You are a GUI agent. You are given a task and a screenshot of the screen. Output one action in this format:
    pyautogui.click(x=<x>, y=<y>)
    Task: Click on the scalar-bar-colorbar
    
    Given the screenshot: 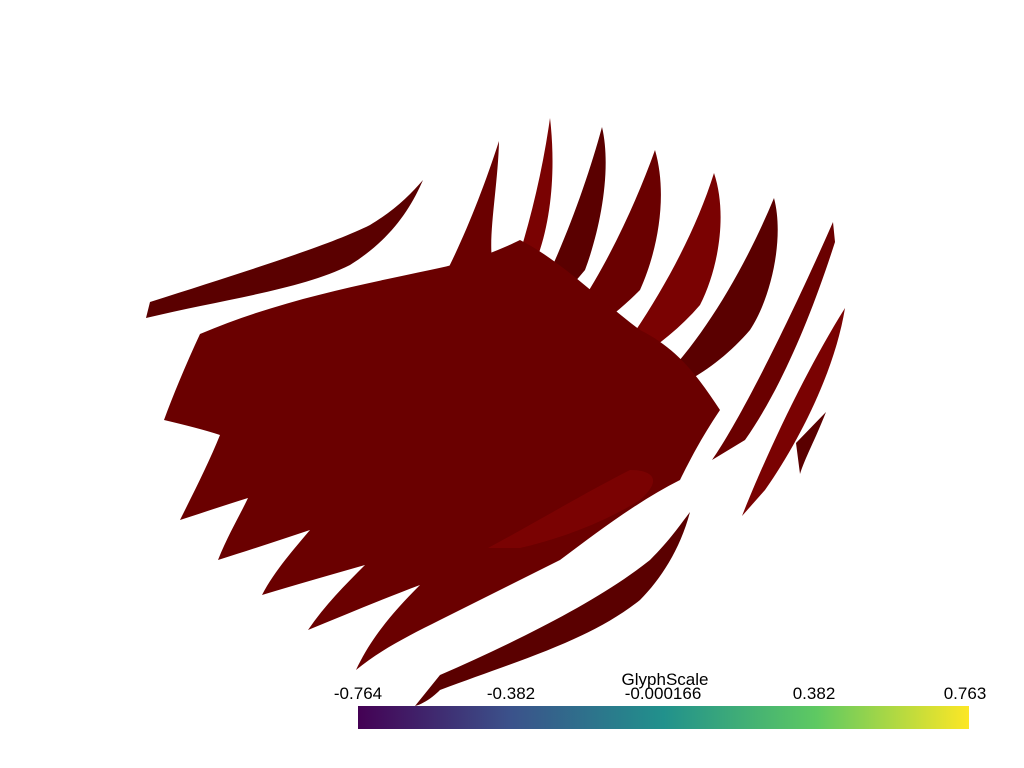 What is the action you would take?
    pyautogui.click(x=663, y=717)
    